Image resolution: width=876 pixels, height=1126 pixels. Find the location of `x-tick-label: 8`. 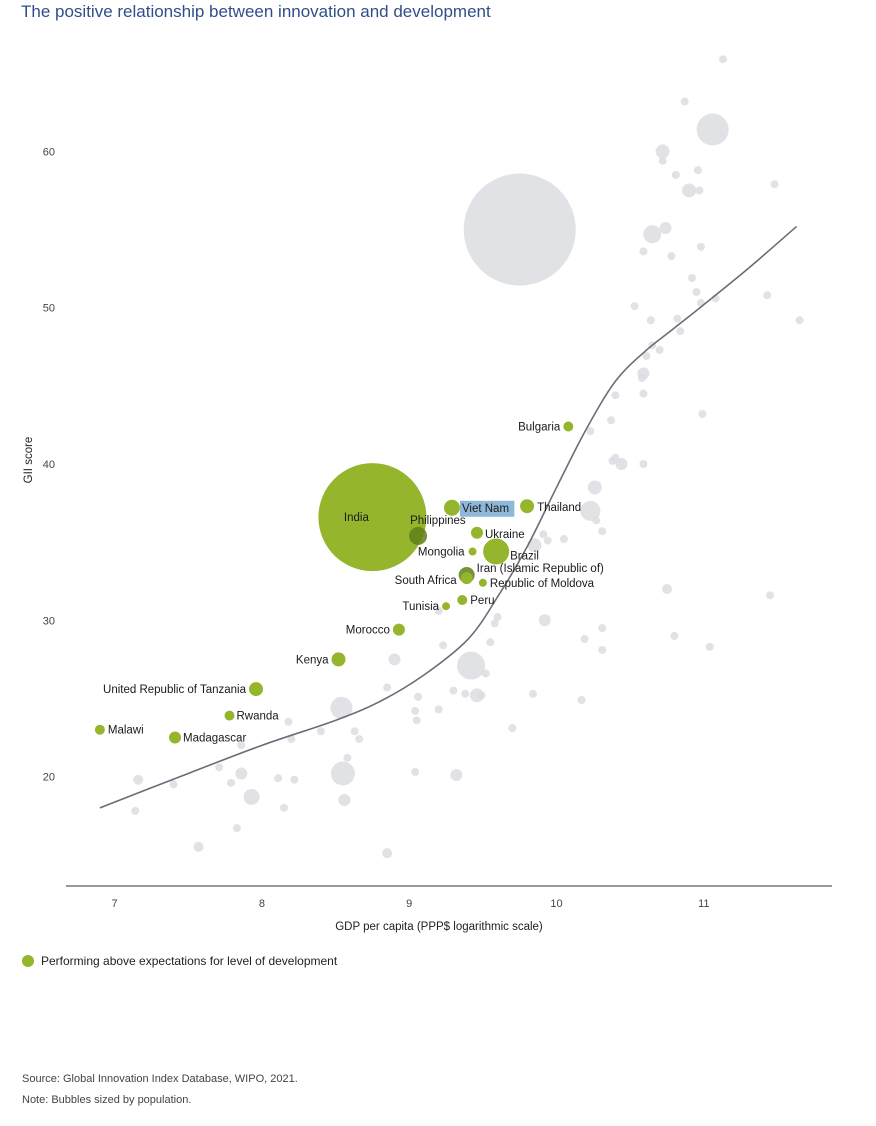

x-tick-label: 8 is located at coordinates (262, 904).